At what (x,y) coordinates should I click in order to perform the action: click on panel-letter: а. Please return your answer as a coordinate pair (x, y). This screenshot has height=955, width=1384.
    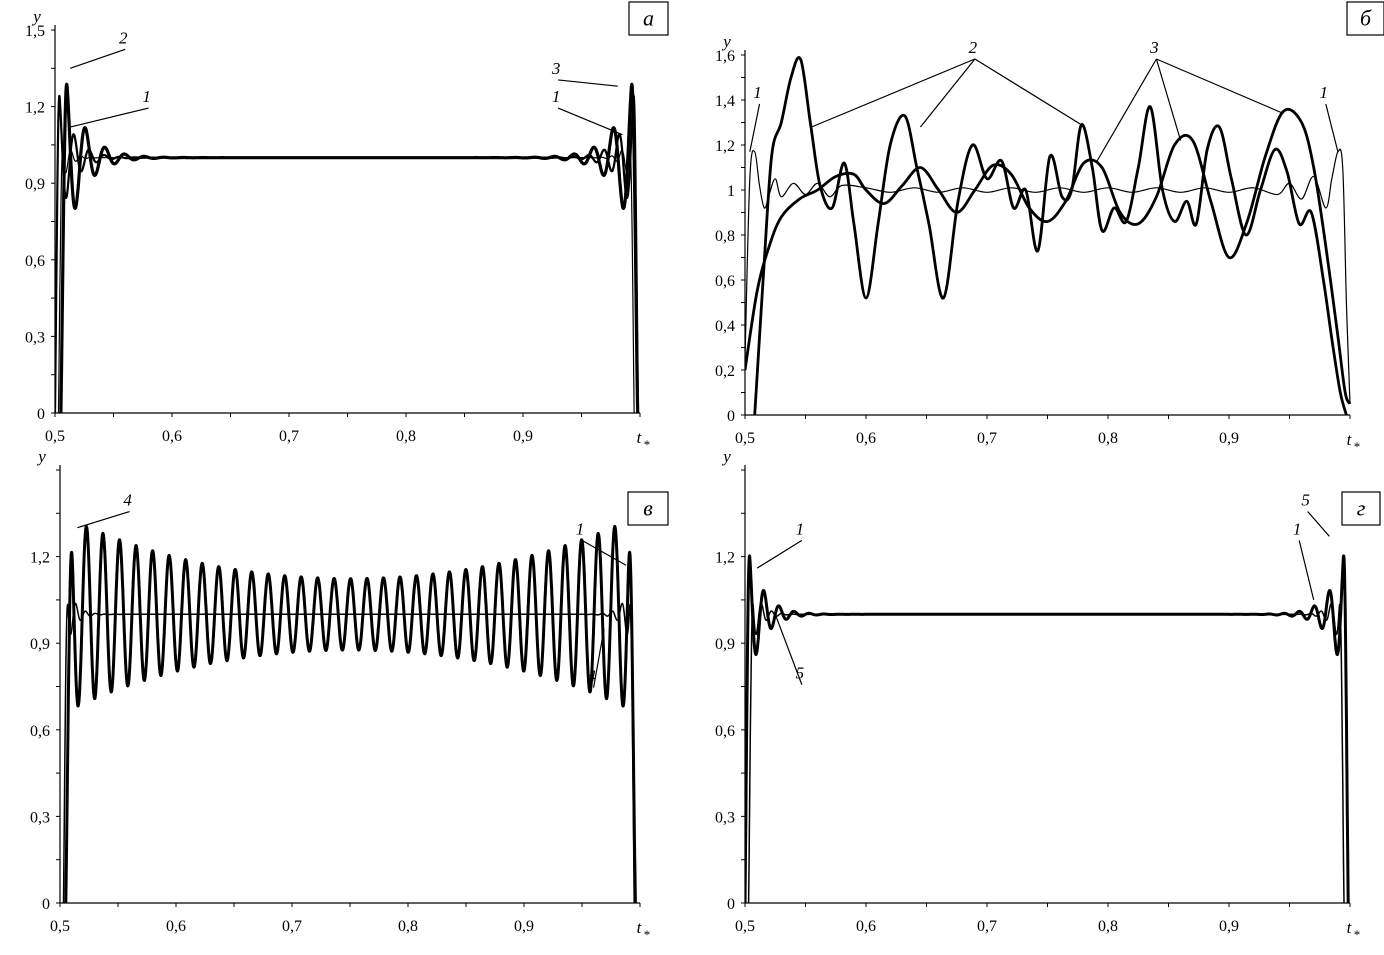
    Looking at the image, I should click on (648, 18).